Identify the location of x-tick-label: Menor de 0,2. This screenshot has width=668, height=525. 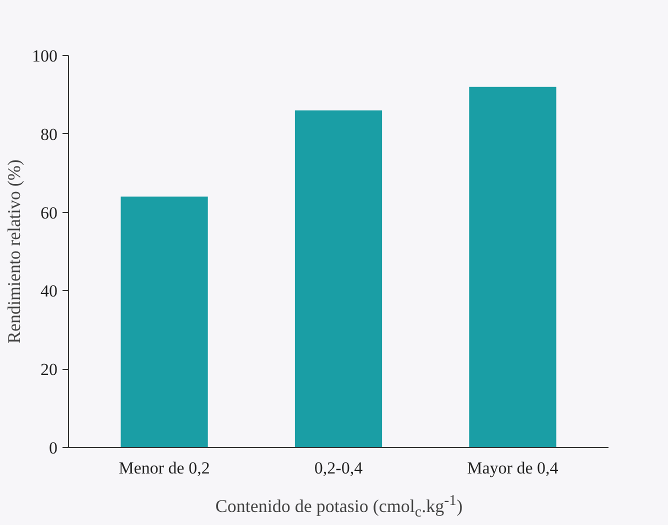
(164, 468).